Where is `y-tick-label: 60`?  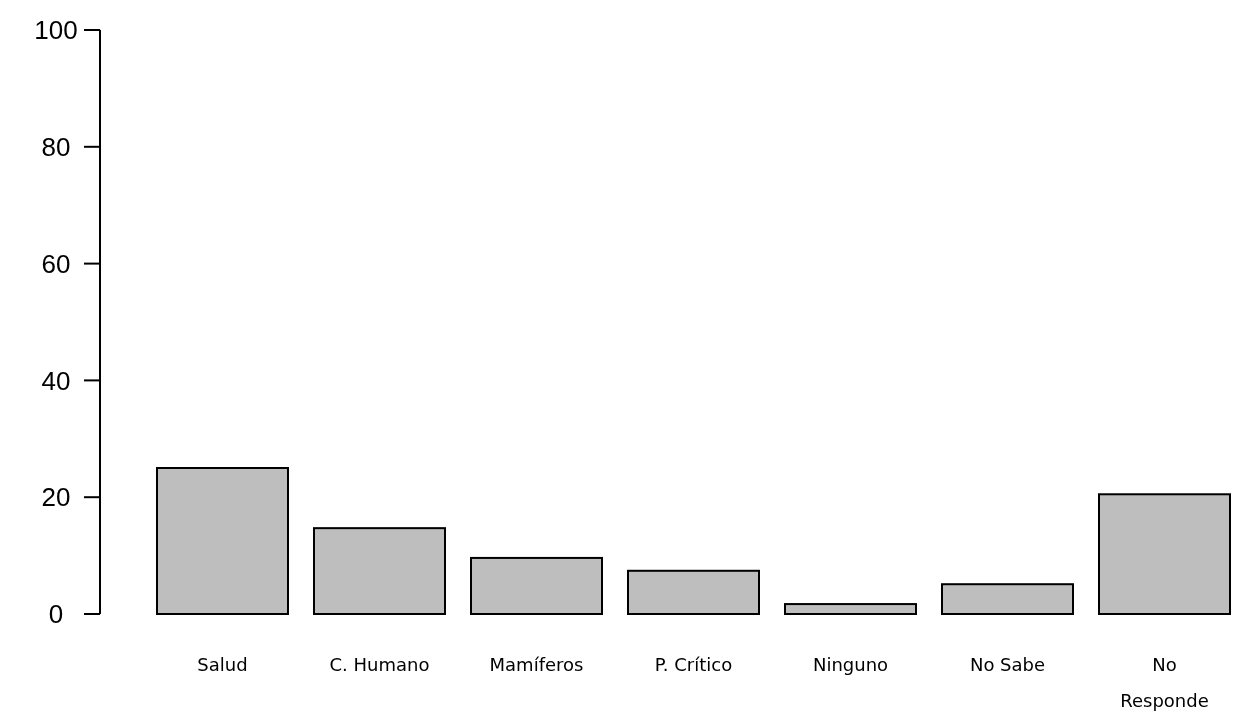
y-tick-label: 60 is located at coordinates (56, 263).